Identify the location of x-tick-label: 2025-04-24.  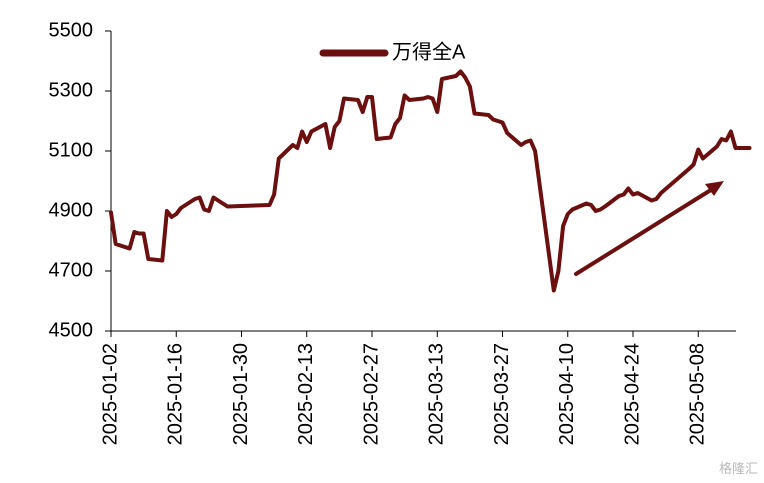
(632, 394).